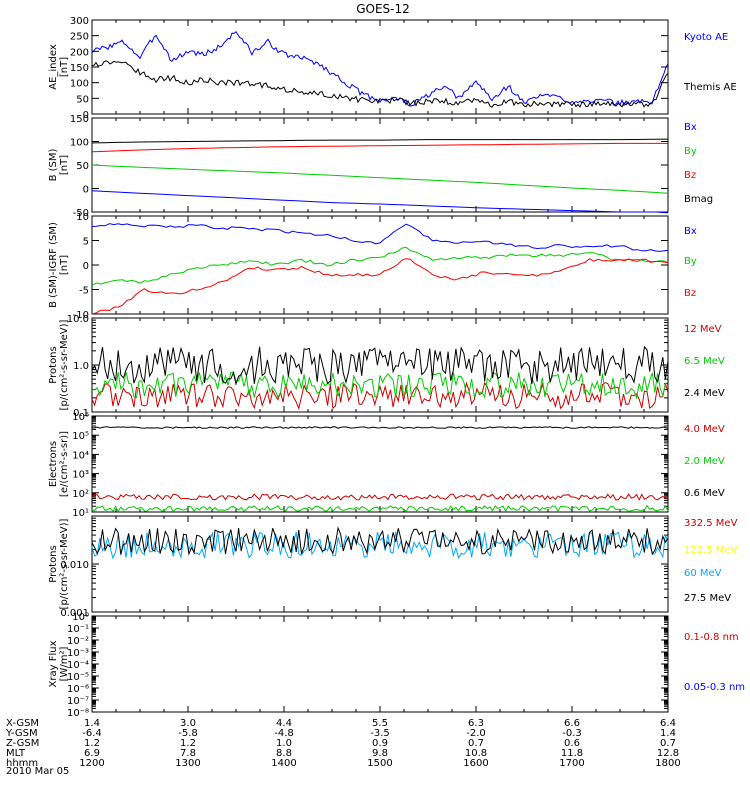 This screenshot has height=800, width=750. What do you see at coordinates (380, 385) in the screenshot?
I see `series-line-6-5-mev` at bounding box center [380, 385].